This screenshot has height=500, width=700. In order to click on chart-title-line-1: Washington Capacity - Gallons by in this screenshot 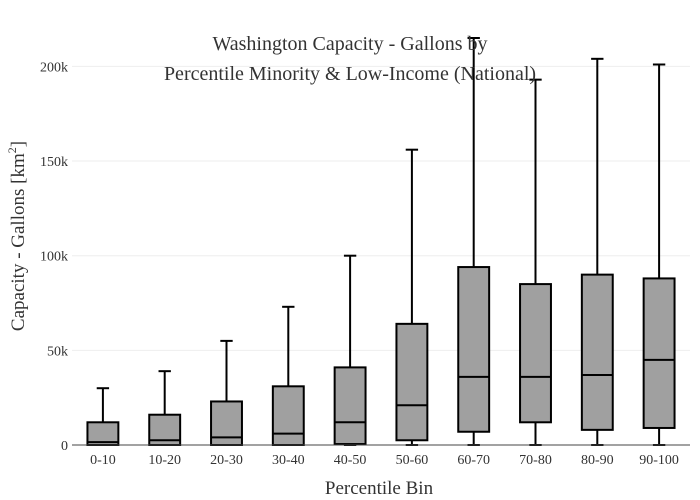, I will do `click(349, 44)`.